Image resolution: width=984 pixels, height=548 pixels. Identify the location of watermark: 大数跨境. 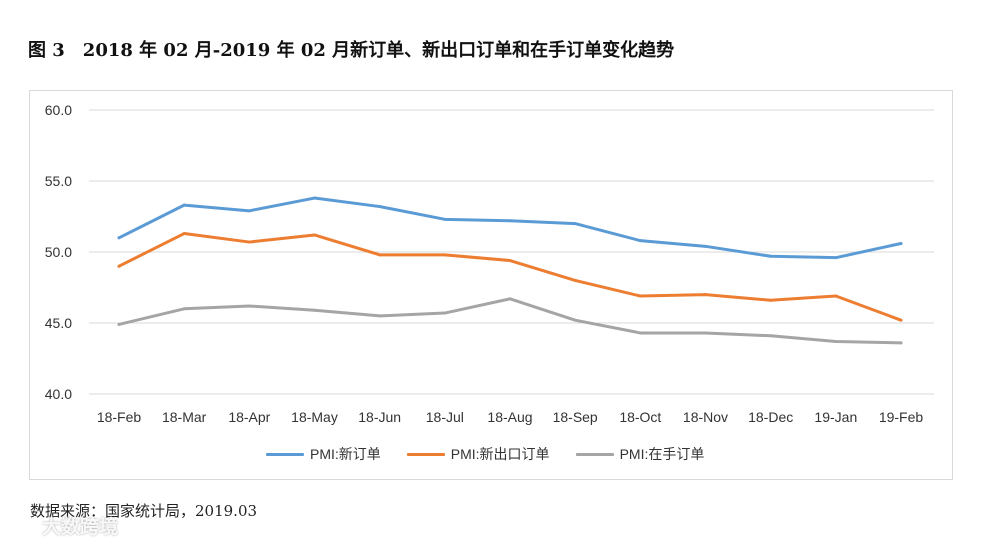
(62, 525).